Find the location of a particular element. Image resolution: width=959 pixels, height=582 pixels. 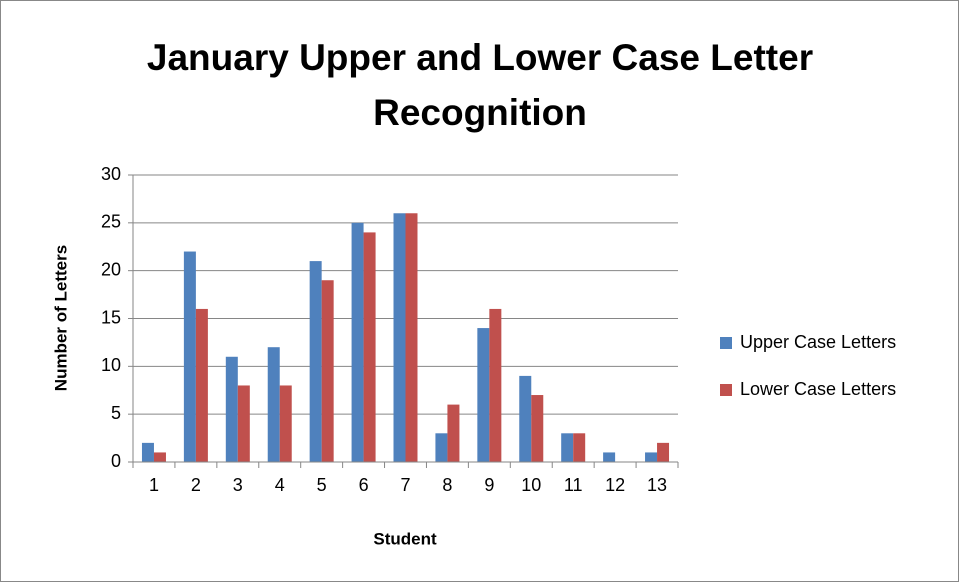

x-tick-label: 13 is located at coordinates (657, 485).